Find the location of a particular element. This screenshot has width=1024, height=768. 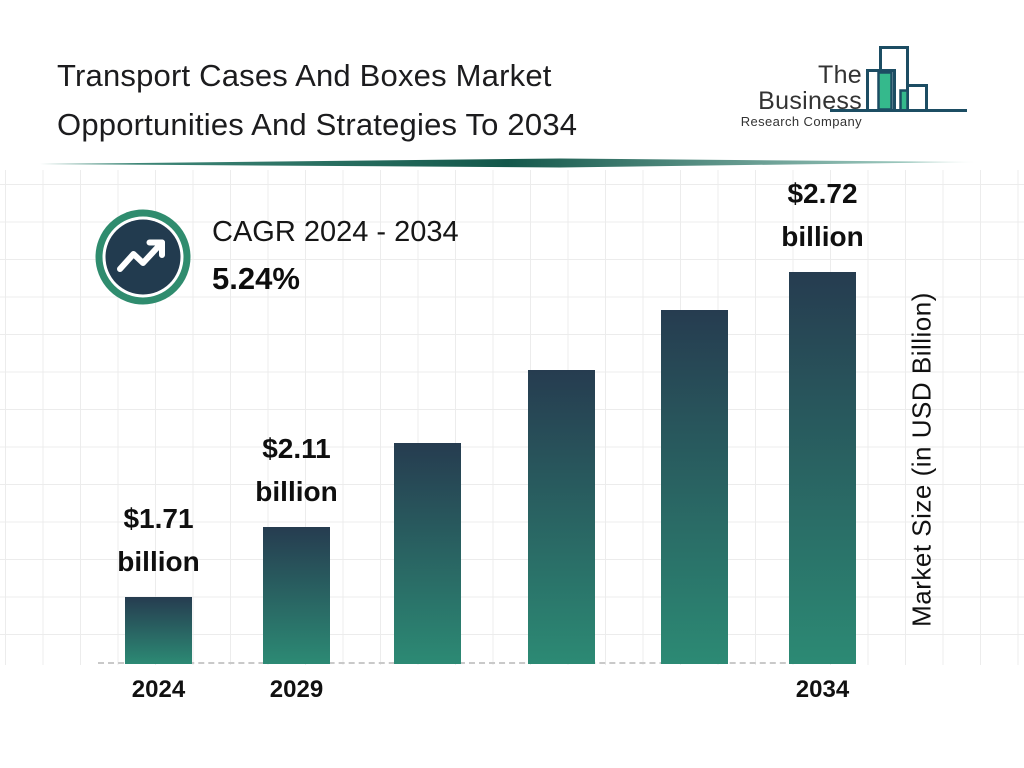

bar-2034 is located at coordinates (822, 468).